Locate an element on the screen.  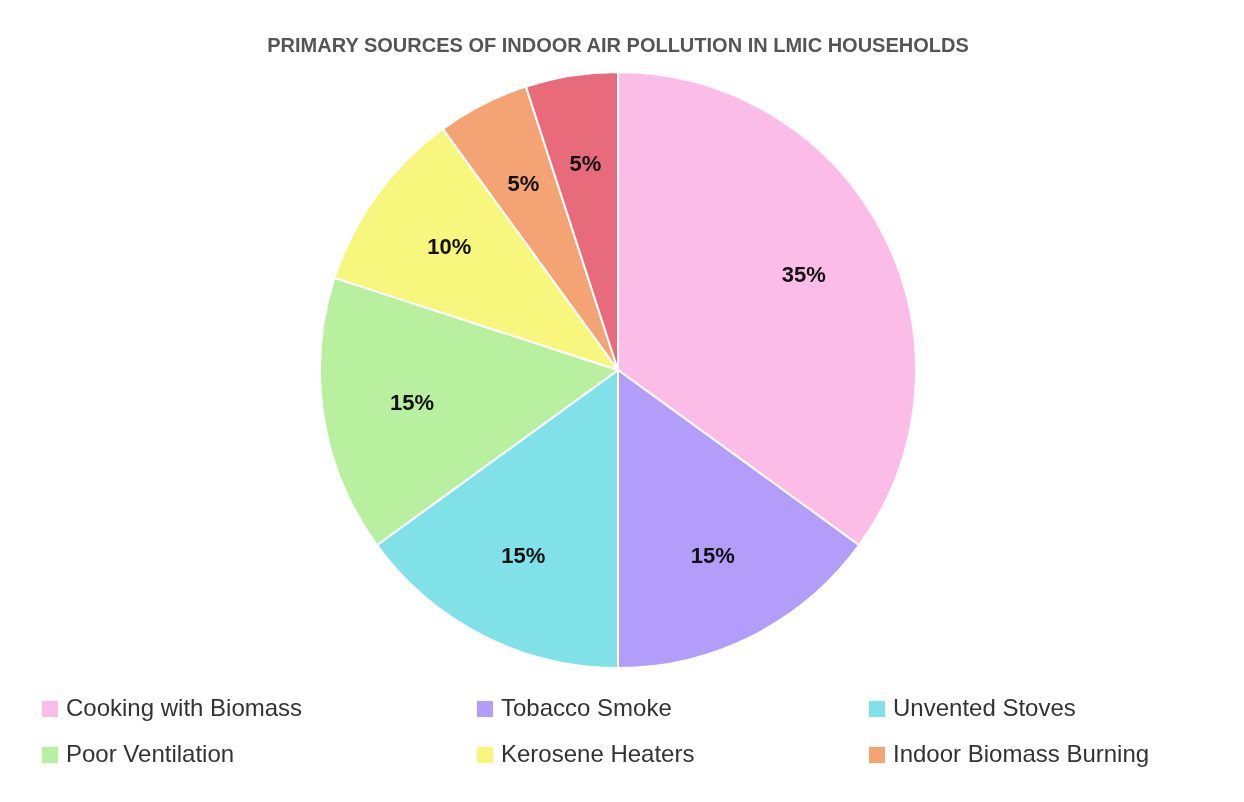
data-label: 10% is located at coordinates (449, 247).